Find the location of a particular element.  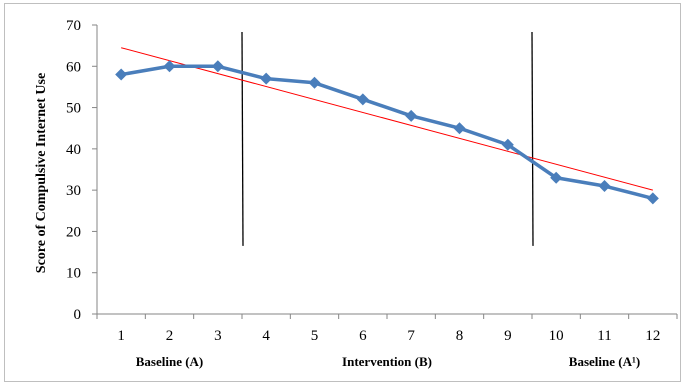

x-tick-label: 2 is located at coordinates (170, 336).